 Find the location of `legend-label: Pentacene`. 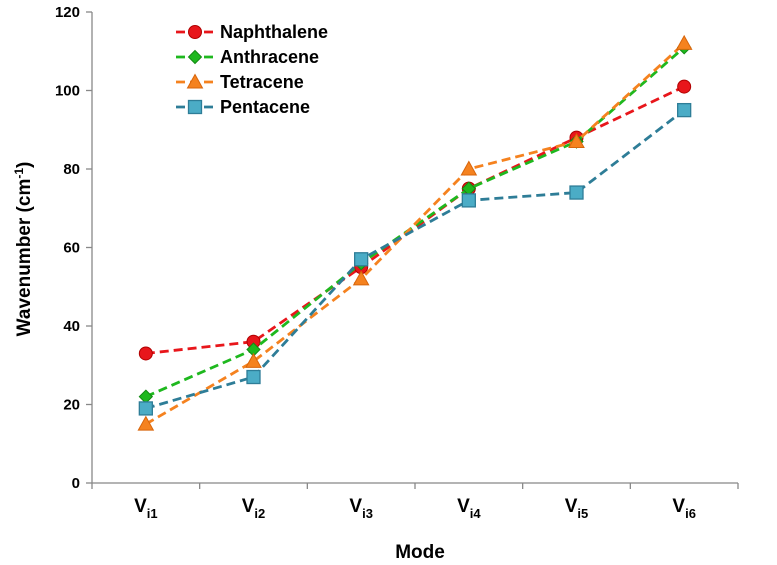

legend-label: Pentacene is located at coordinates (265, 107).